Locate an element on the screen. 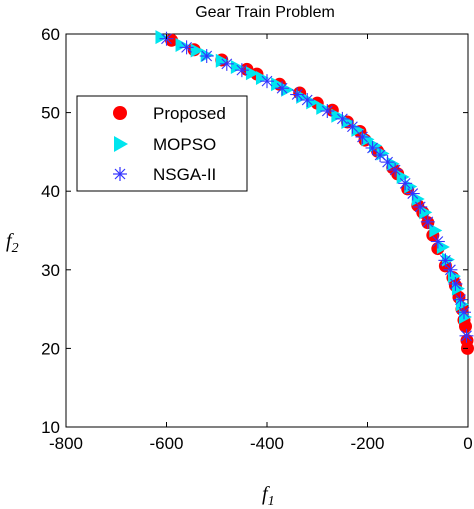 The width and height of the screenshot is (474, 509). x-axis-label: f1 is located at coordinates (268, 496).